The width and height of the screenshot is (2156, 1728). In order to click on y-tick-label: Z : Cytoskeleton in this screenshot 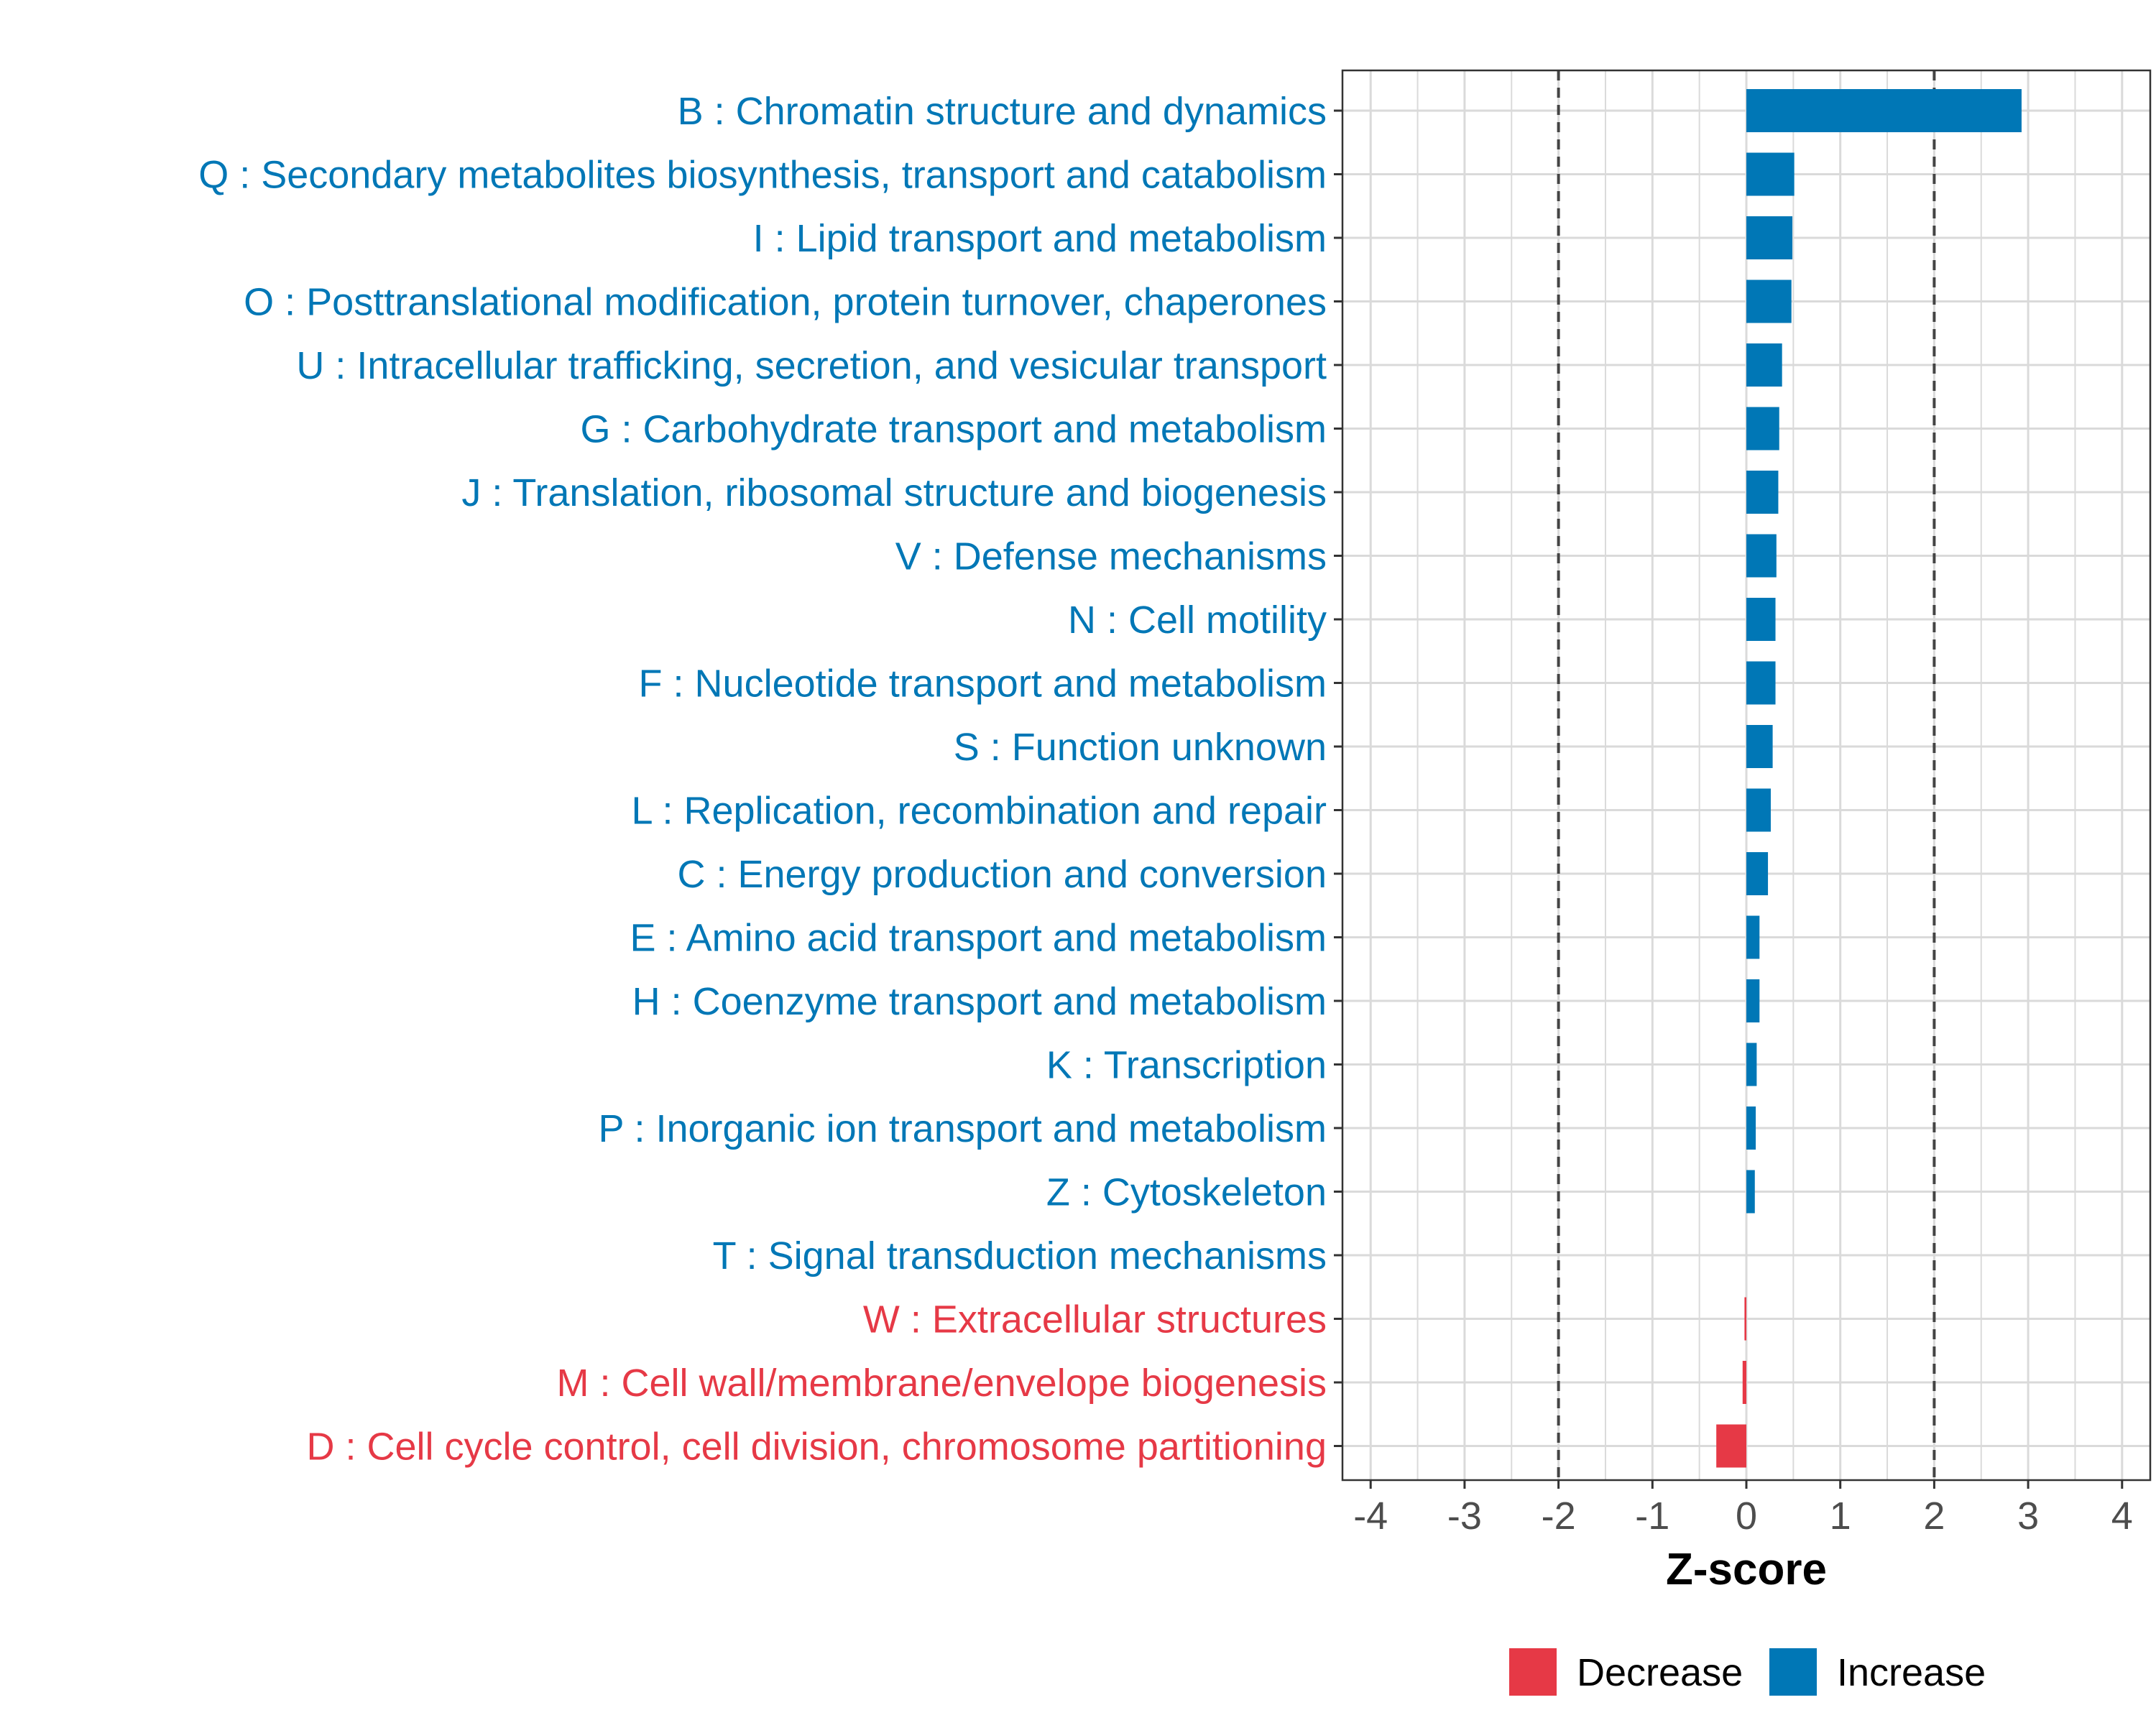, I will do `click(1186, 1193)`.